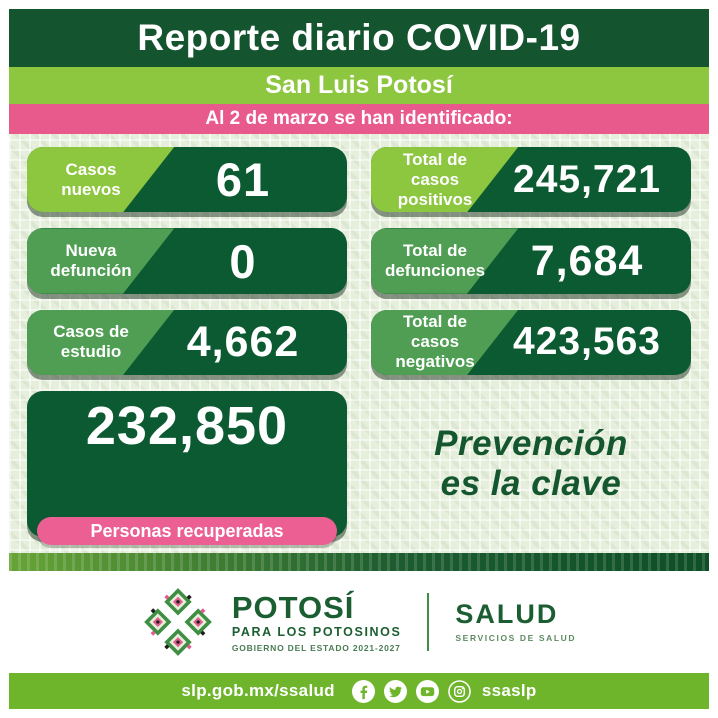 The width and height of the screenshot is (718, 718). I want to click on stat-card-casos-estudio: Casos de estudio 4,662, so click(187, 342).